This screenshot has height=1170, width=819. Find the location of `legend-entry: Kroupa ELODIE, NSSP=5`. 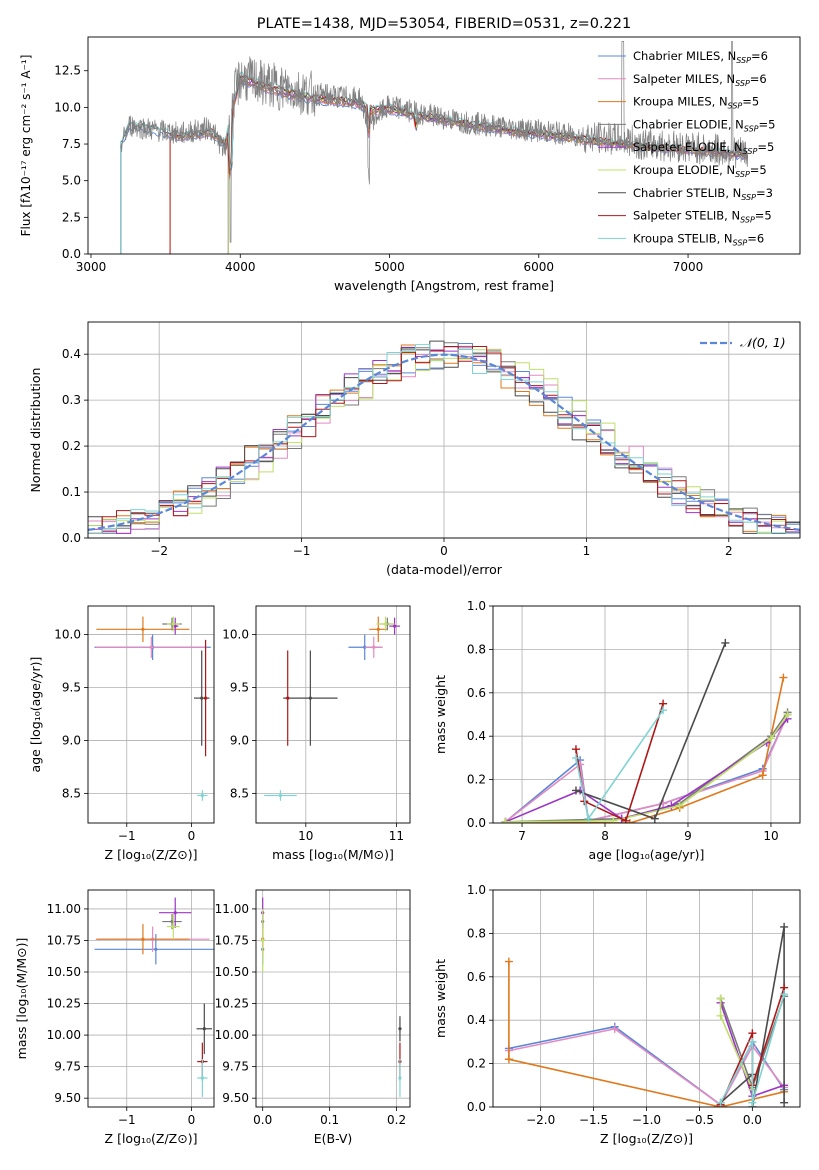

legend-entry: Kroupa ELODIE, NSSP=5 is located at coordinates (700, 171).